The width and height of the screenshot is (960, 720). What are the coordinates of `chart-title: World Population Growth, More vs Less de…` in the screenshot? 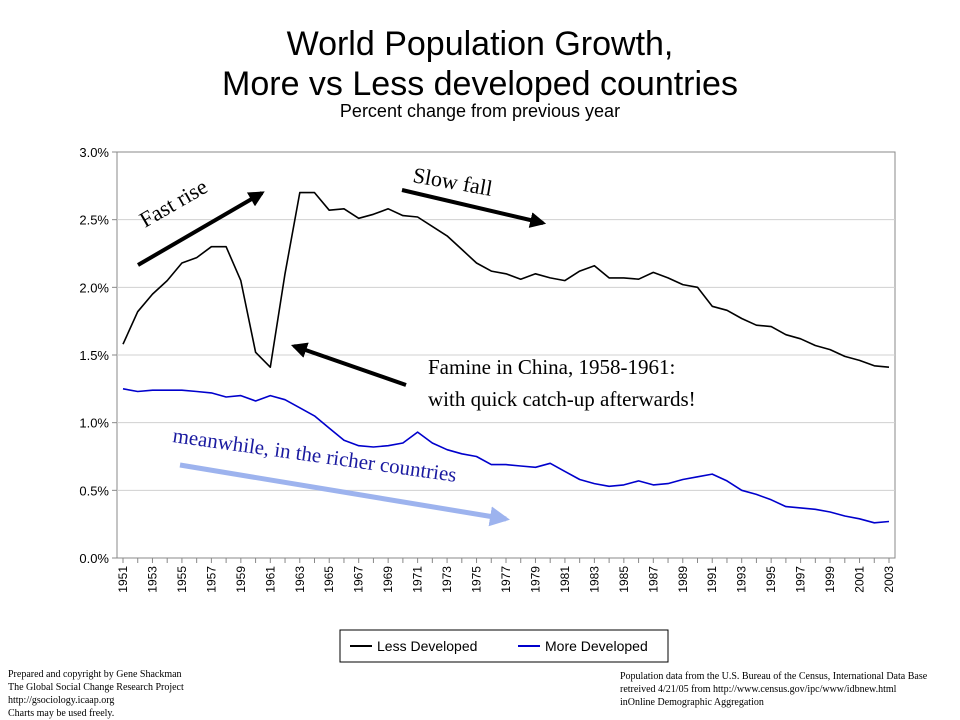 It's located at (480, 64).